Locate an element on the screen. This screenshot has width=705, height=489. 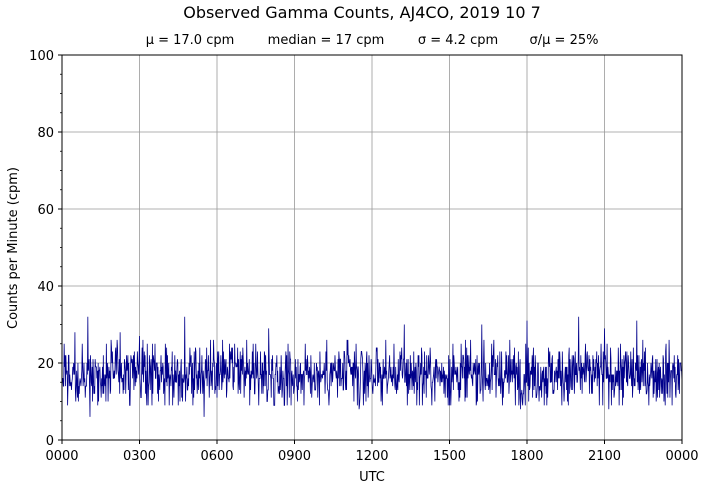
x-tick-label: 1800 is located at coordinates (526, 456).